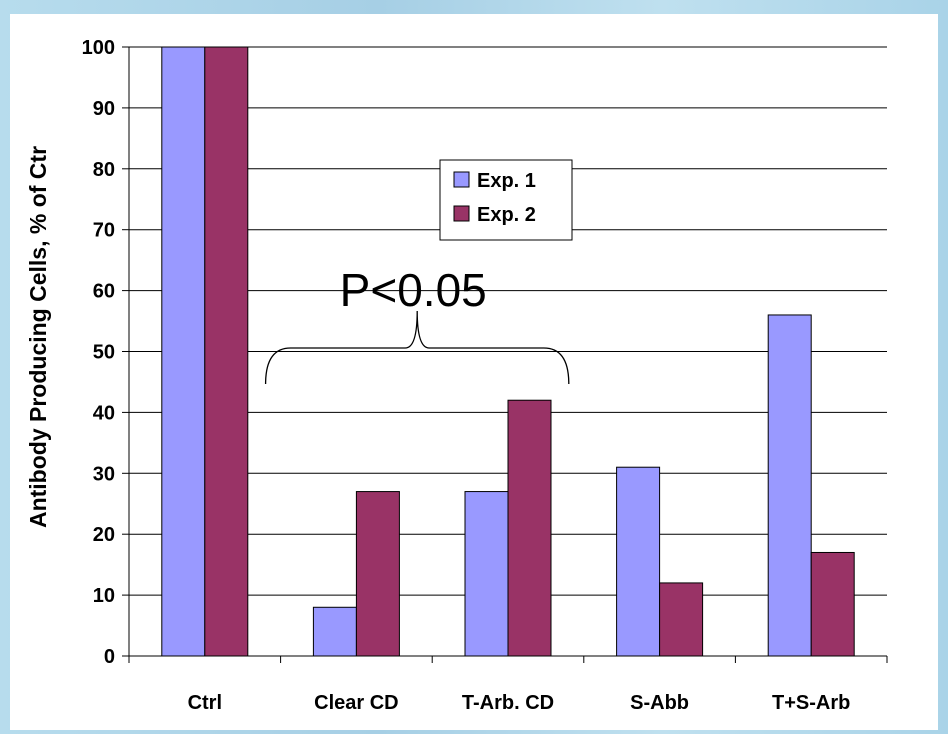 The image size is (948, 734). I want to click on x-tick-labels: Ctrl Clear CD T-Arb. CD S-Abb T+S-Arb, so click(519, 703).